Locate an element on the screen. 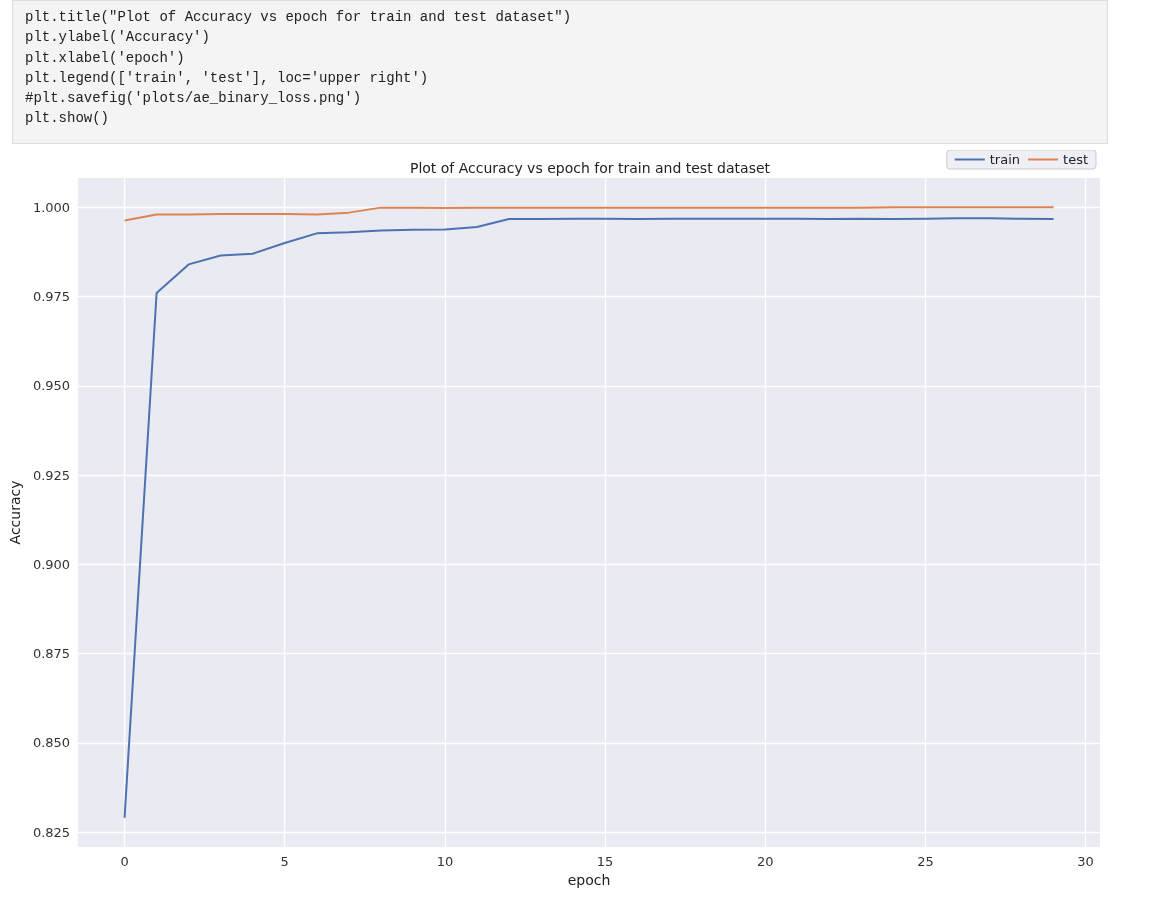  y-tick-label: 0.875 is located at coordinates (51, 654).